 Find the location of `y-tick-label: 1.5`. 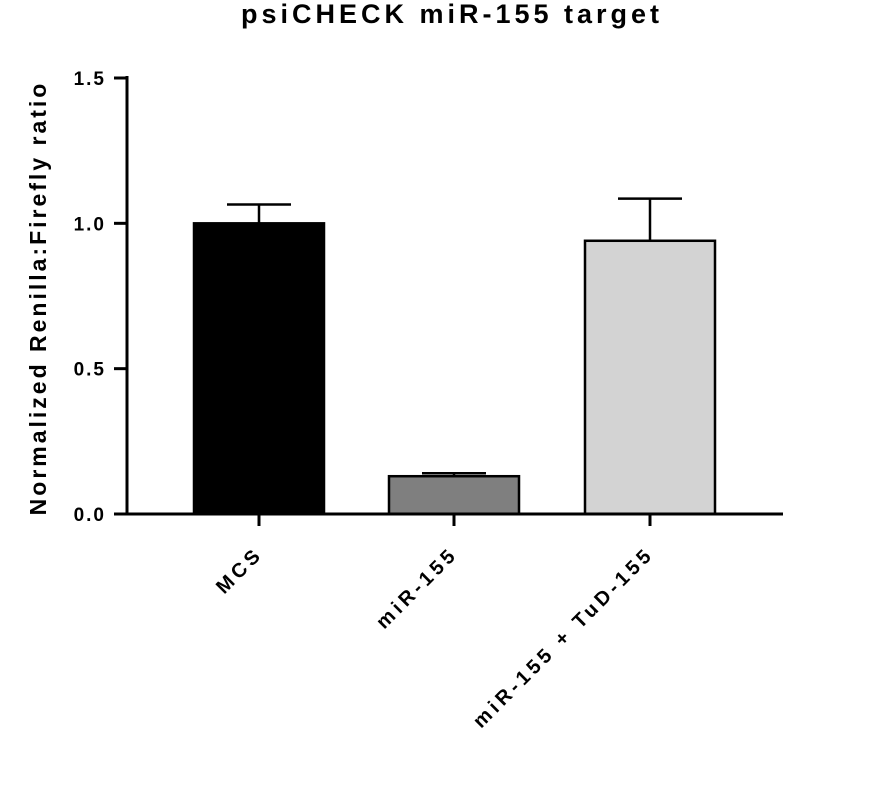

y-tick-label: 1.5 is located at coordinates (90, 79).